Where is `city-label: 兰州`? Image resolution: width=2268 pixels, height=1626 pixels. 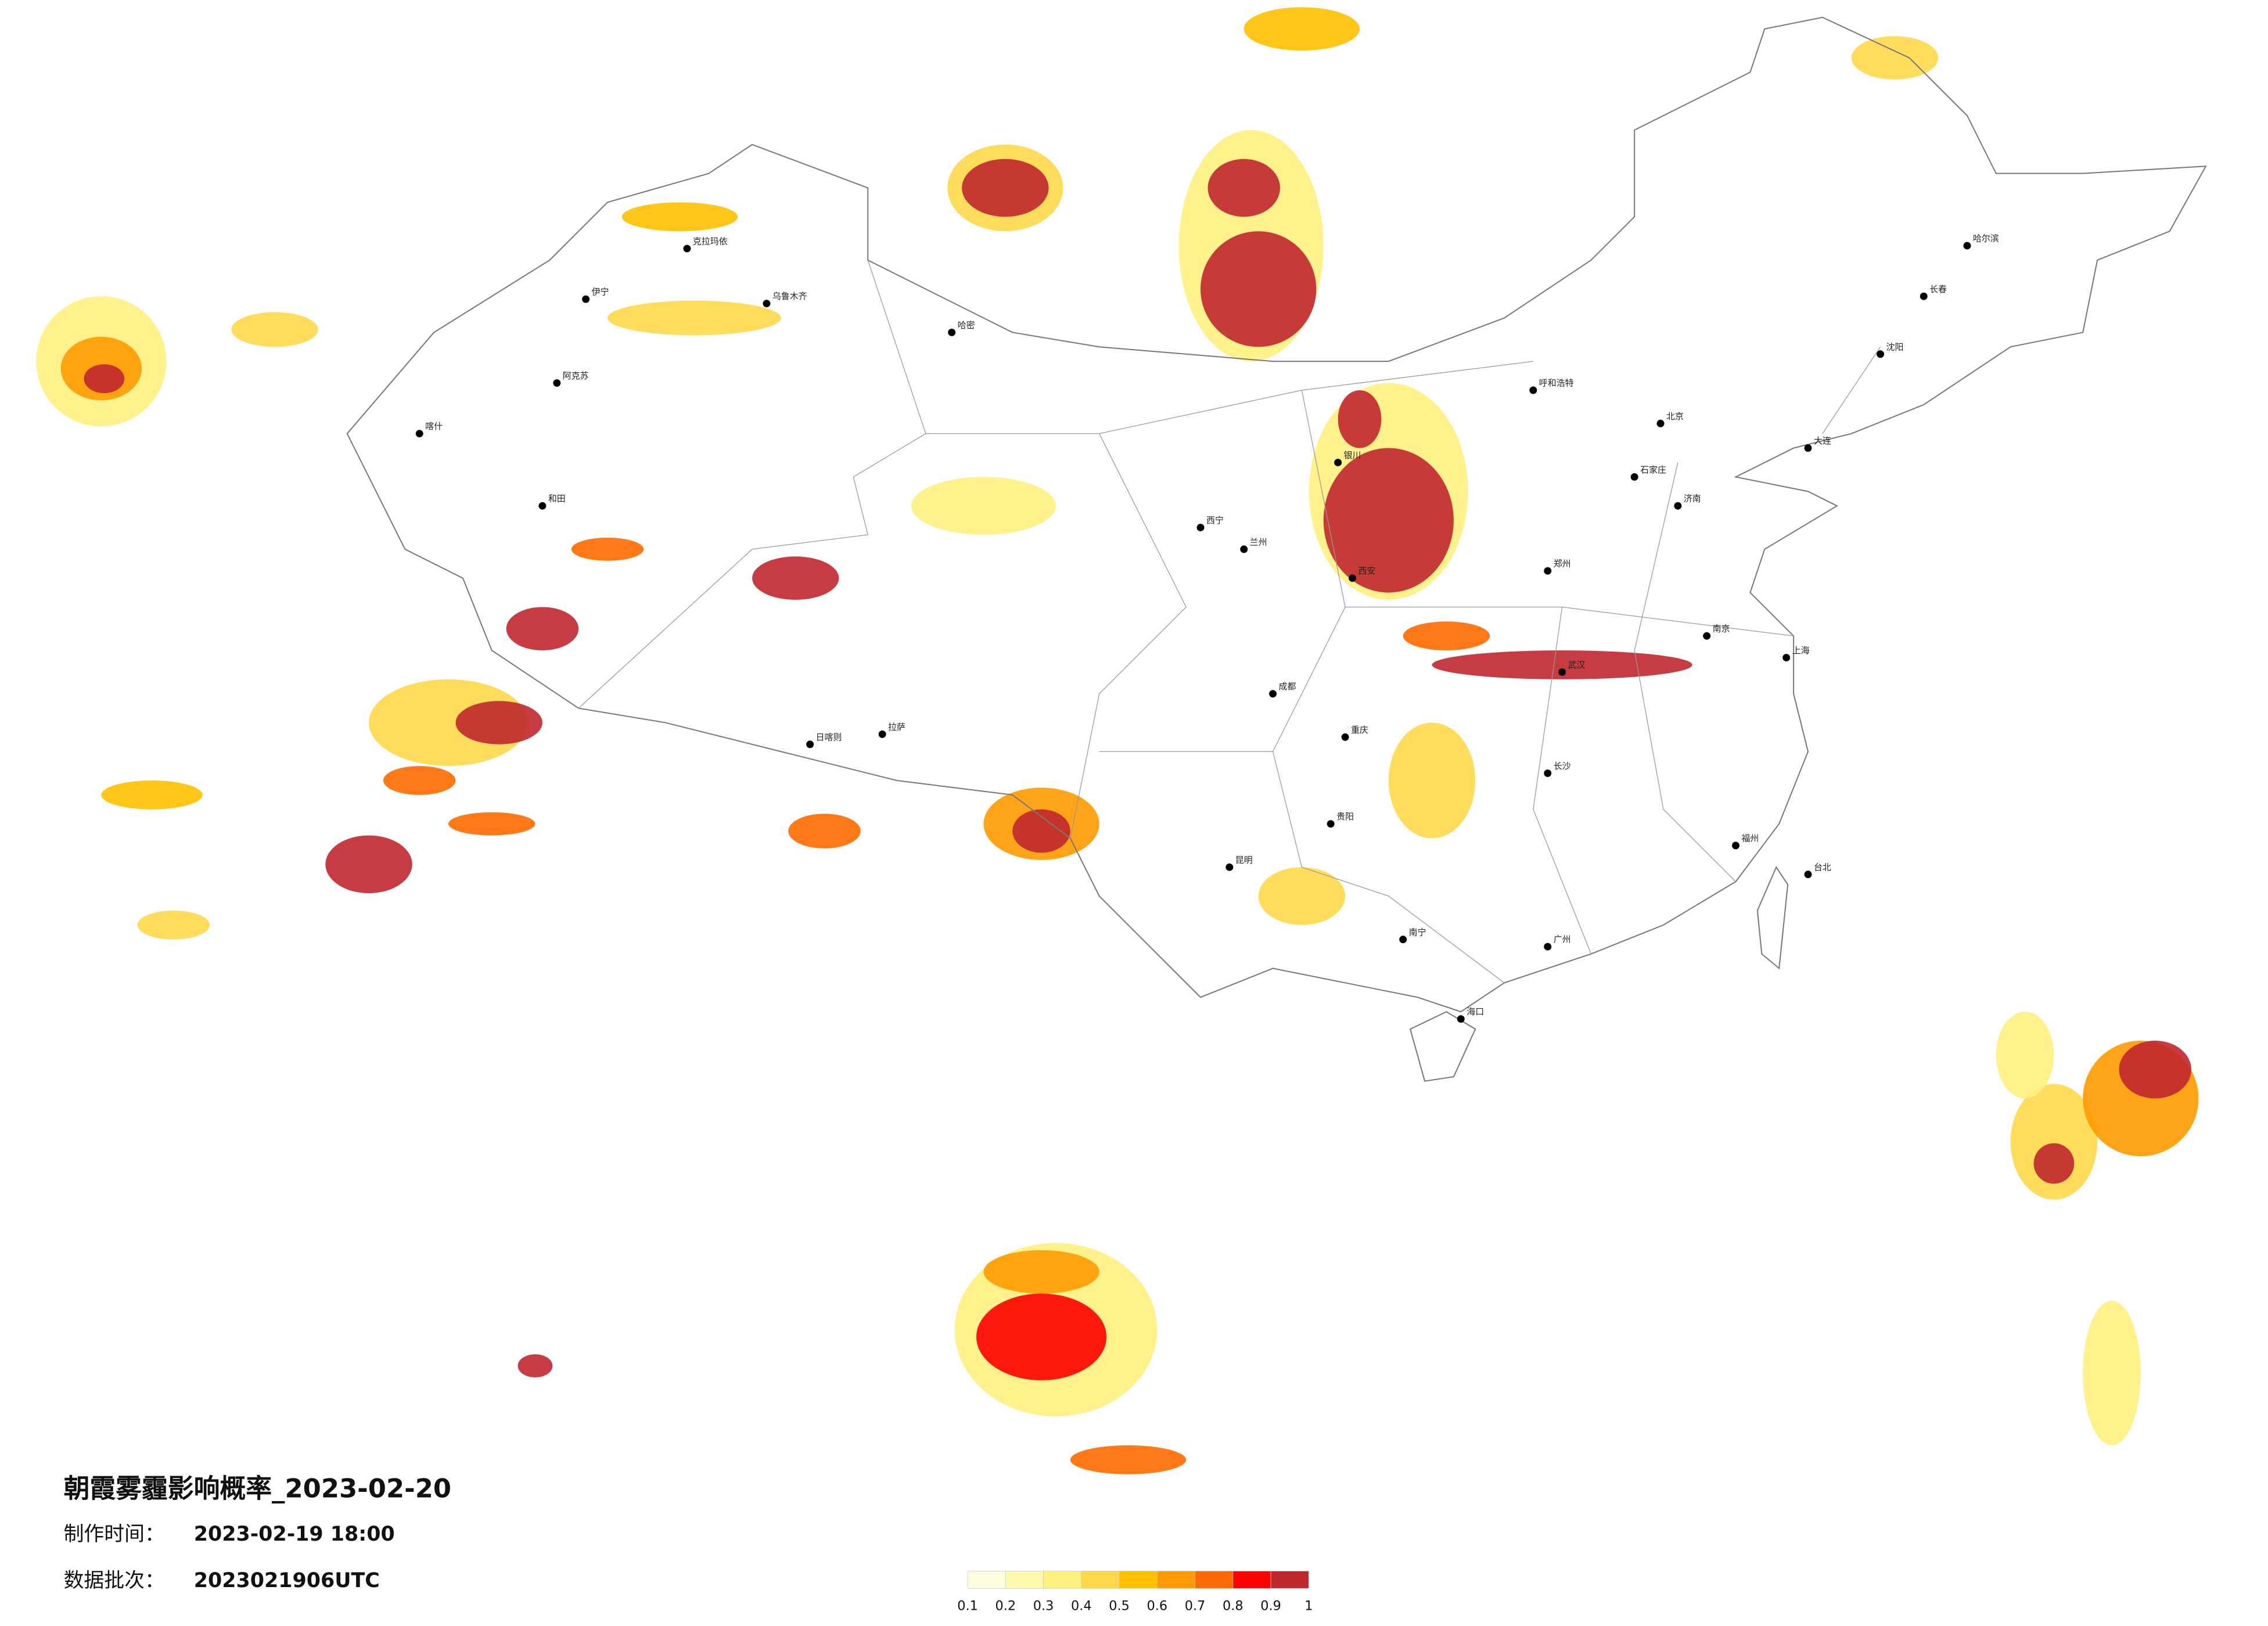
city-label: 兰州 is located at coordinates (1258, 542).